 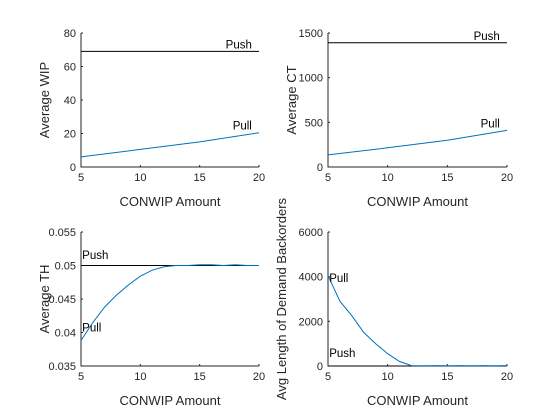 What do you see at coordinates (62, 233) in the screenshot?
I see `y-tick-label: 0.055` at bounding box center [62, 233].